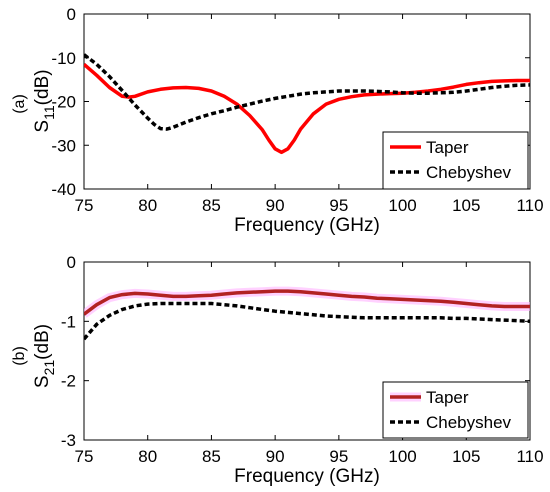 Image resolution: width=550 pixels, height=492 pixels. Describe the element at coordinates (63, 102) in the screenshot. I see `y-tick-label: -20` at that location.